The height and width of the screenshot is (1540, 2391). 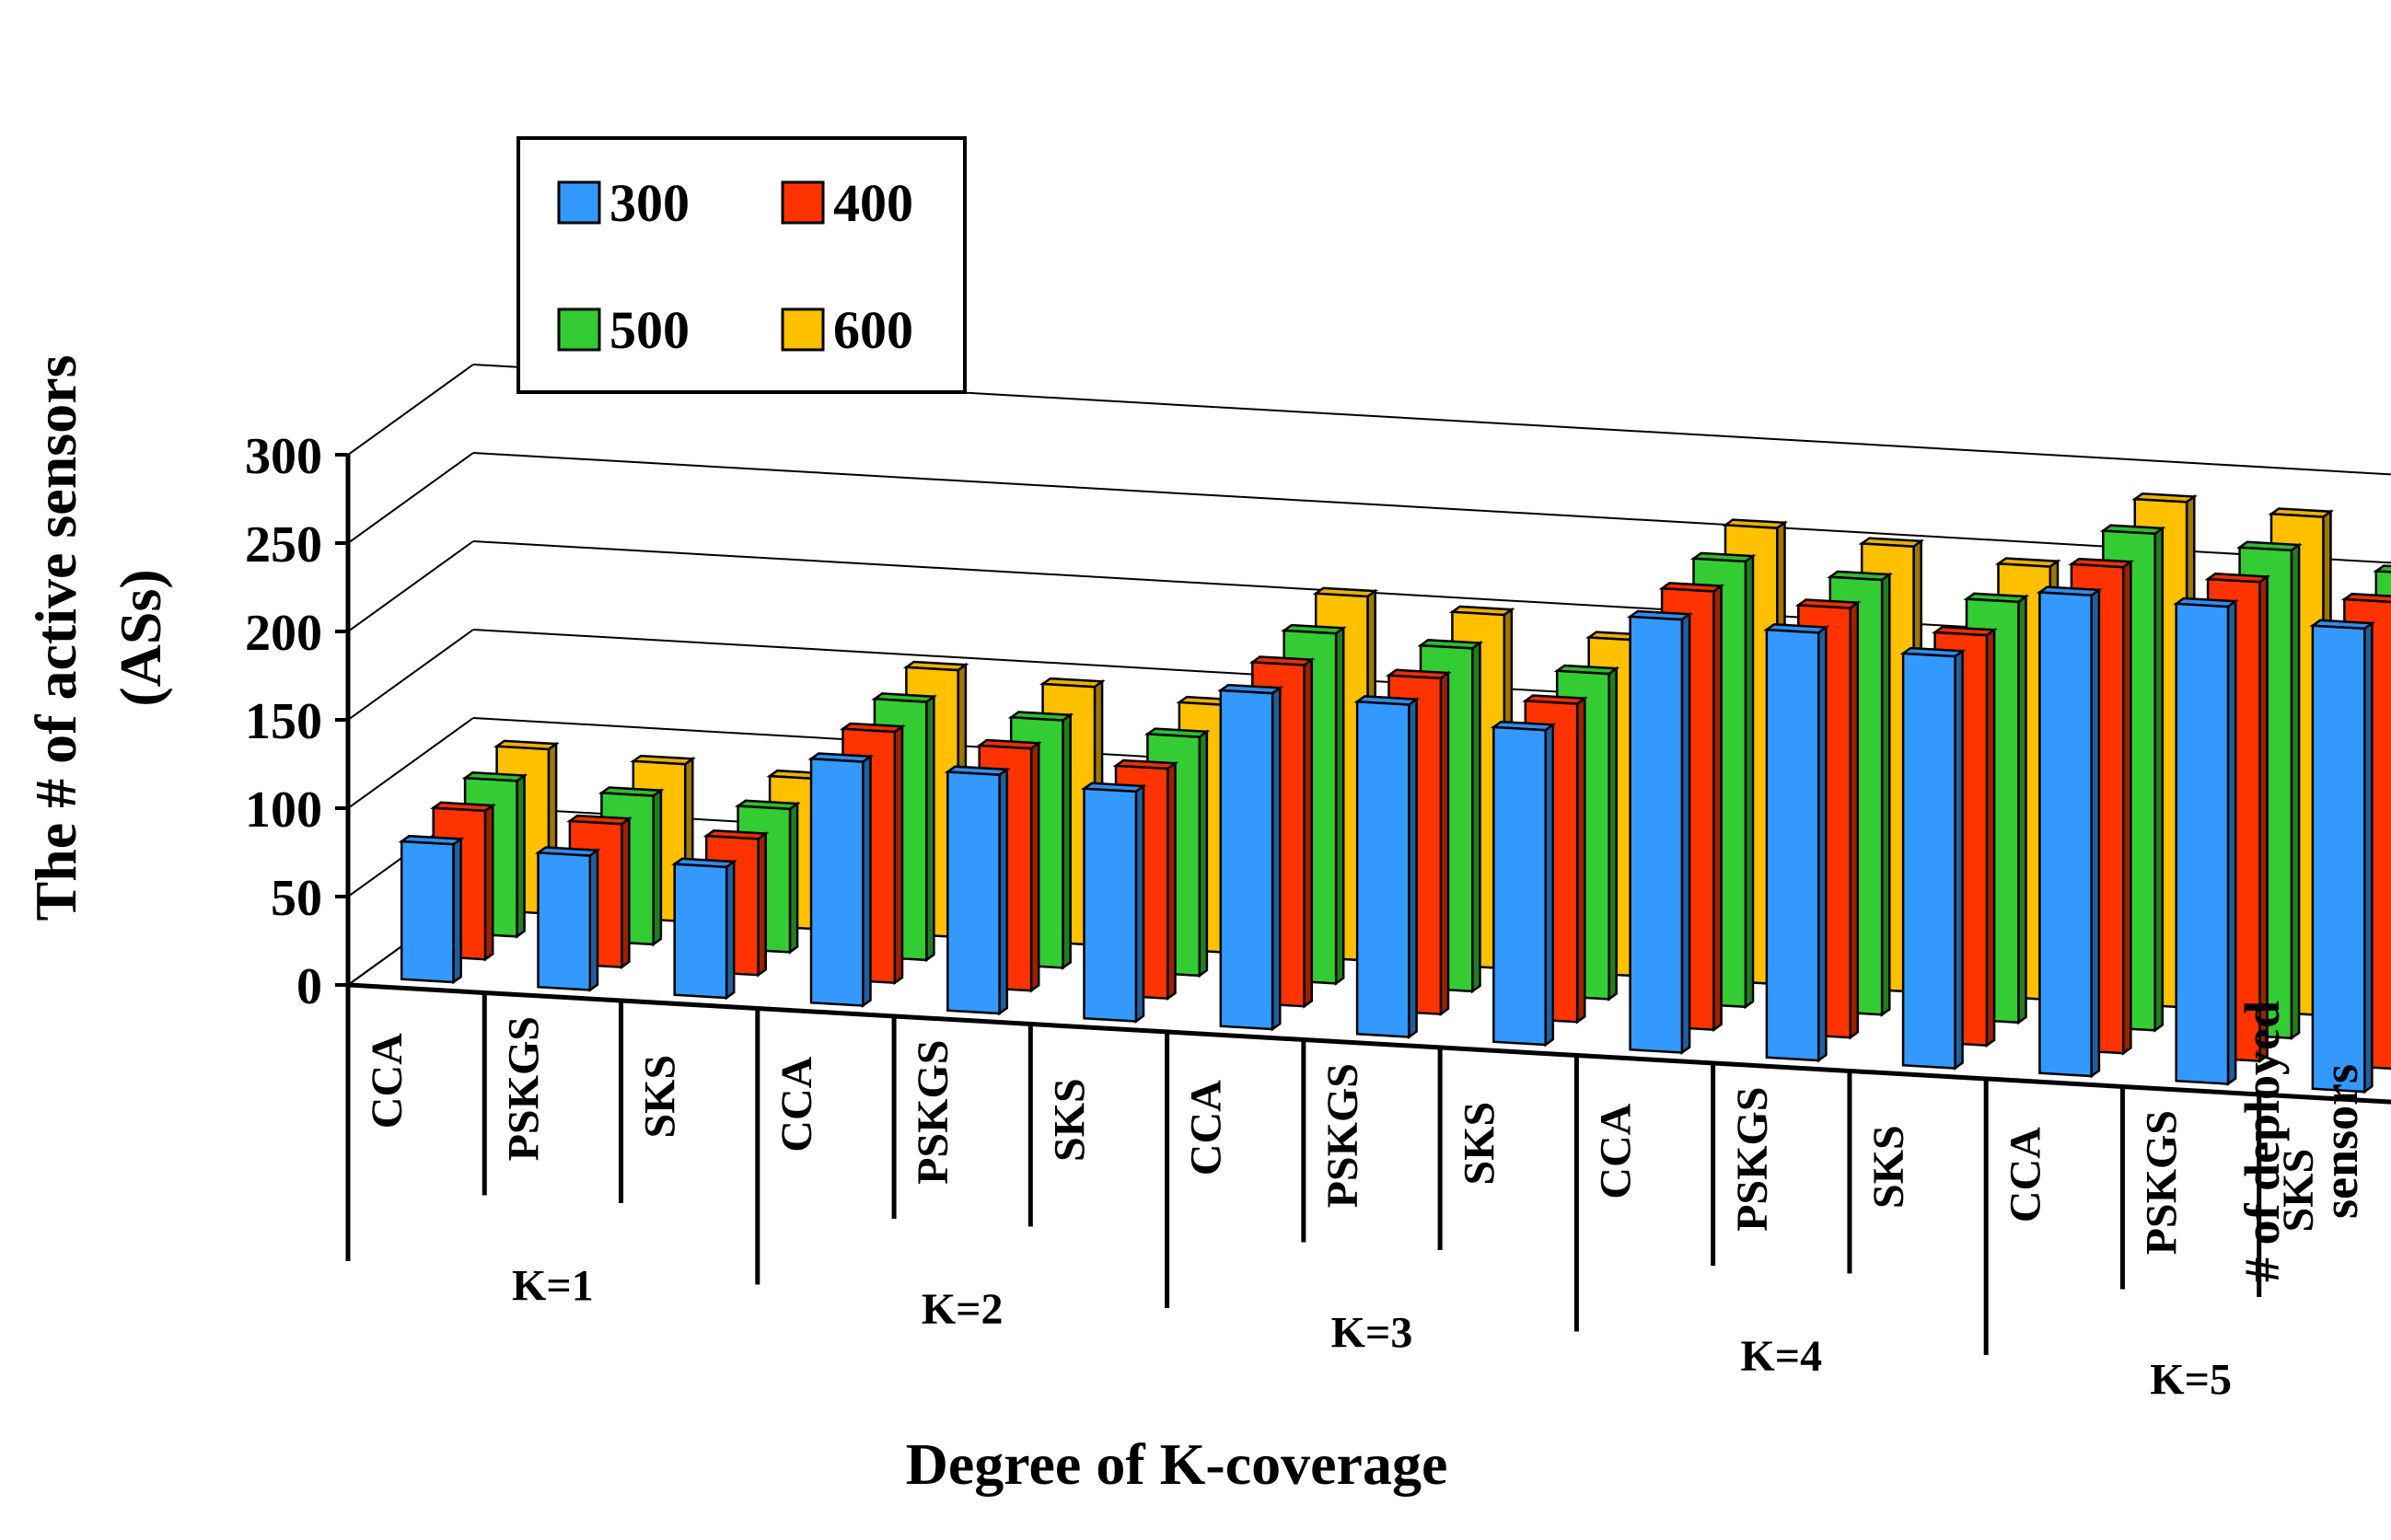 I want to click on bar-s300-c8, so click(x=1387, y=867).